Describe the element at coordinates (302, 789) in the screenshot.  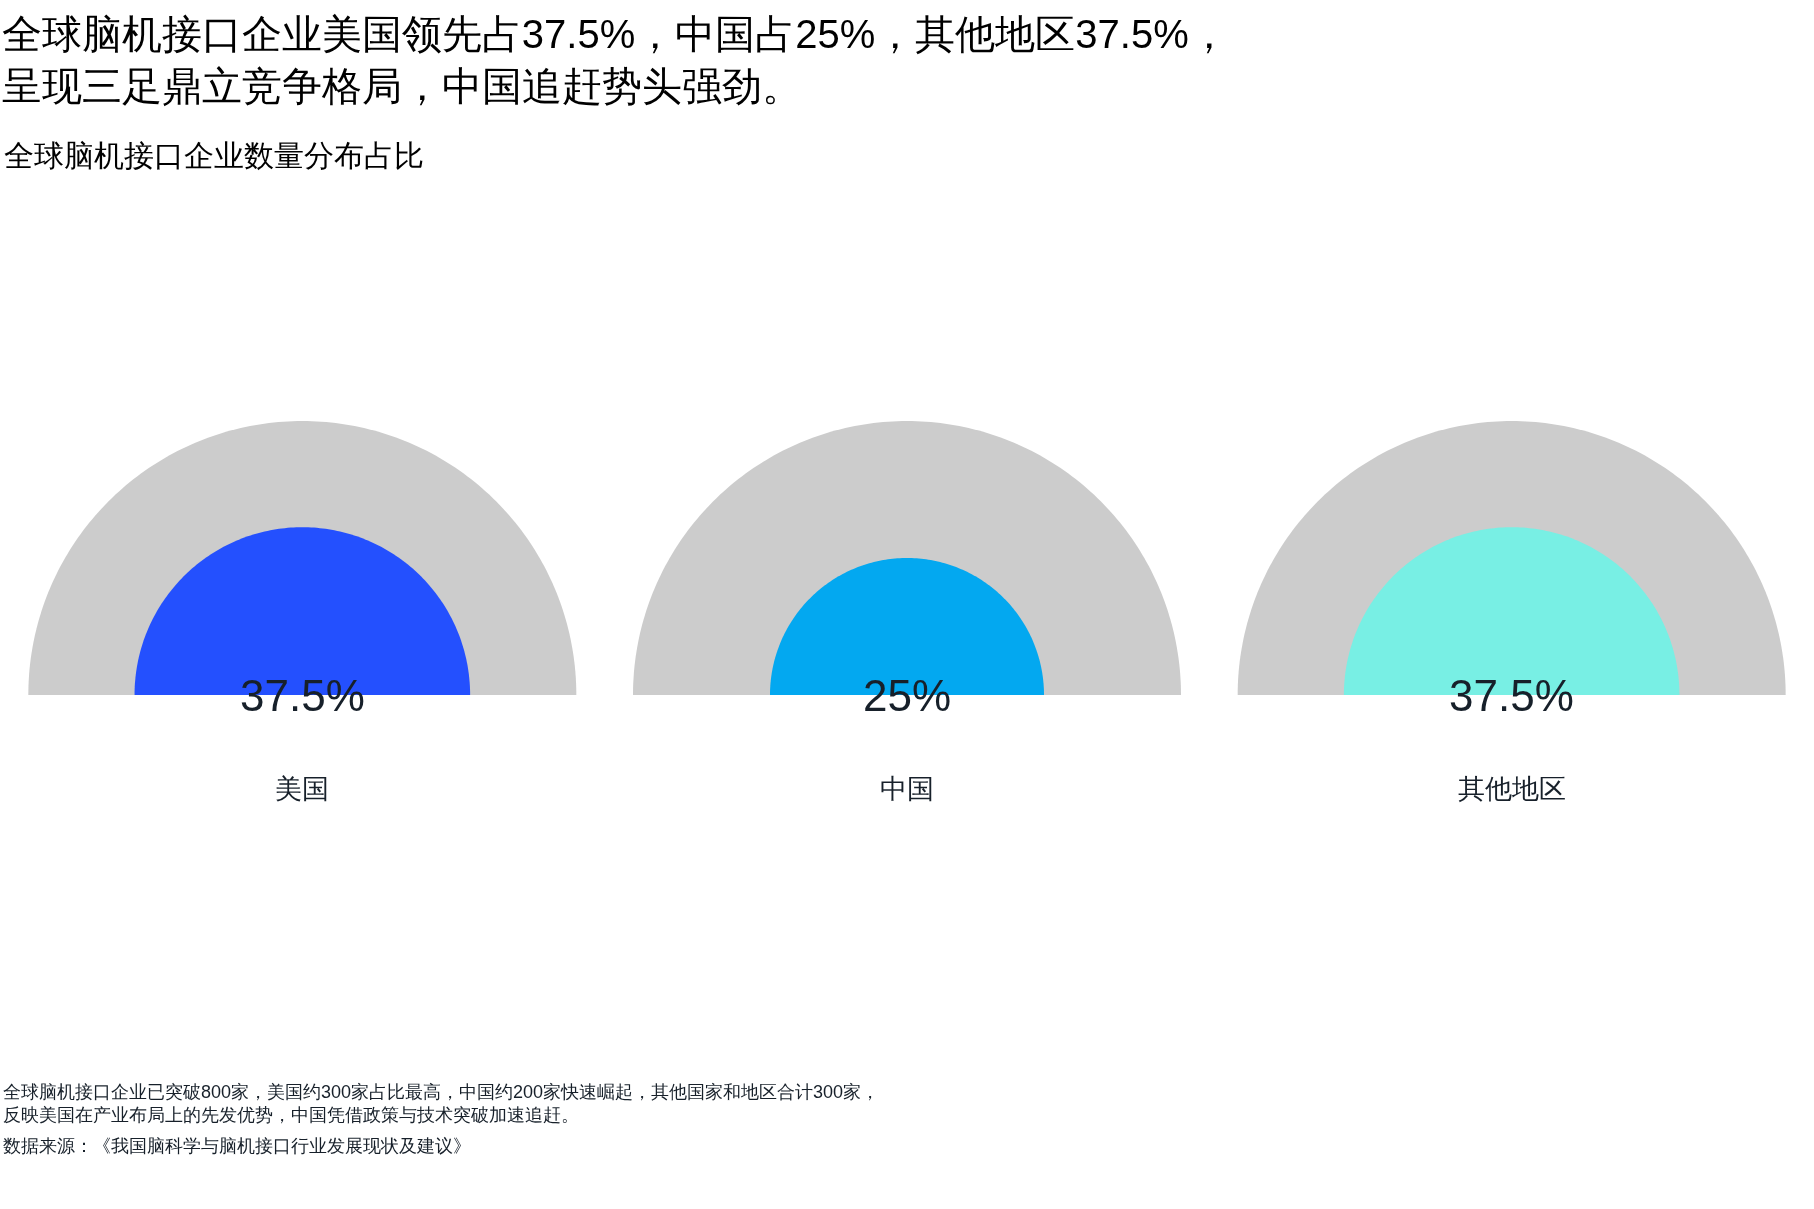
I see `category-label: 美国` at that location.